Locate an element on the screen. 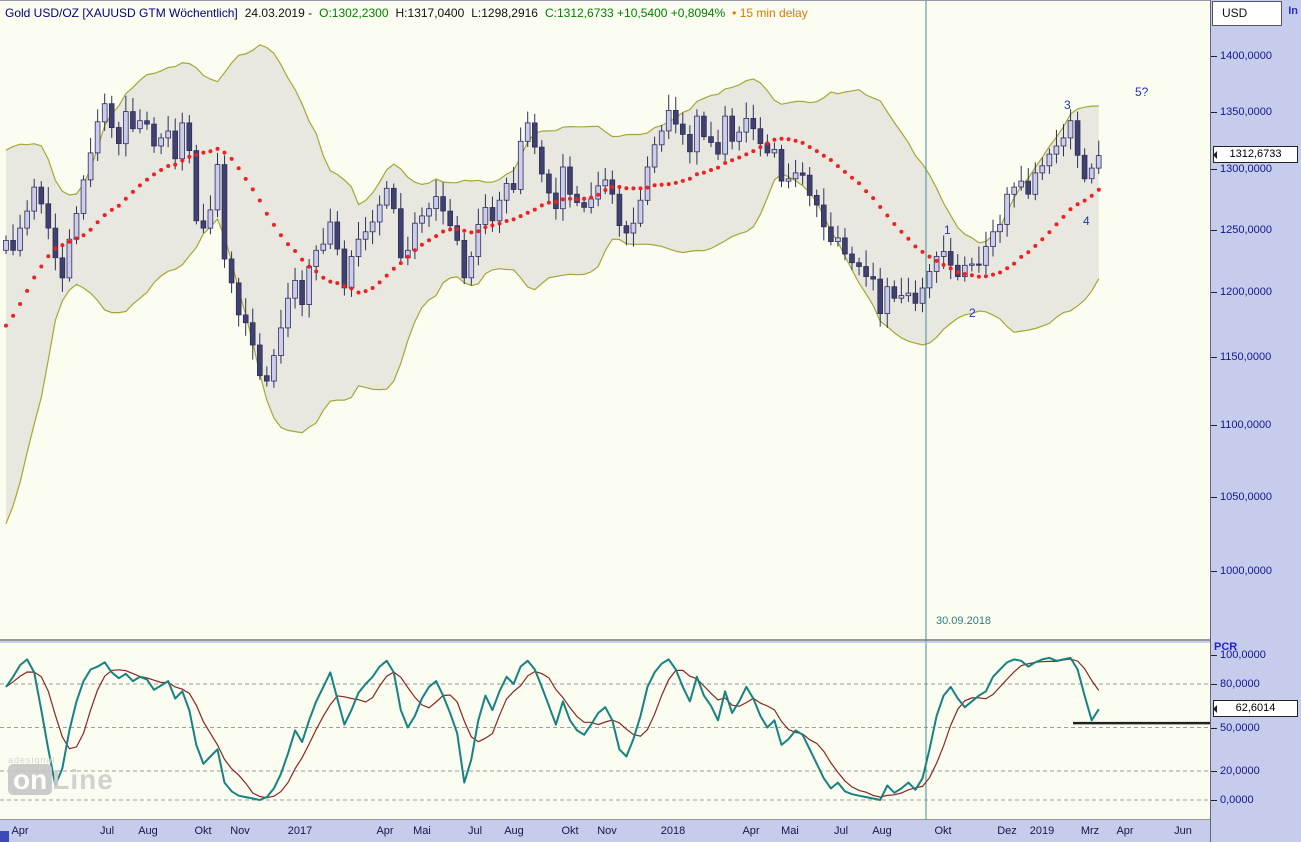 This screenshot has width=1301, height=842. time-axis-label: Jul is located at coordinates (841, 831).